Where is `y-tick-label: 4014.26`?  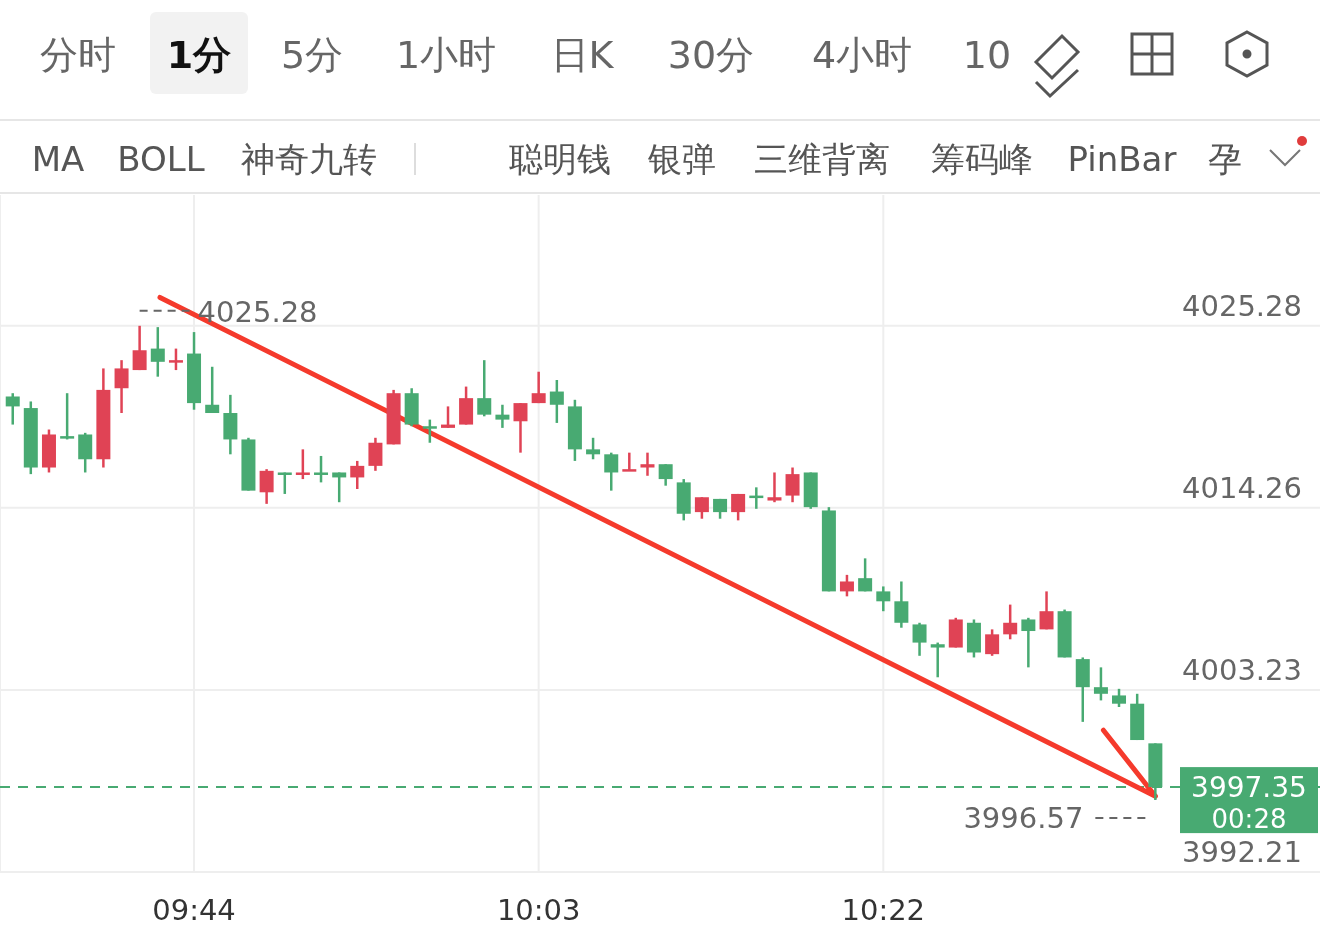
y-tick-label: 4014.26 is located at coordinates (1242, 487).